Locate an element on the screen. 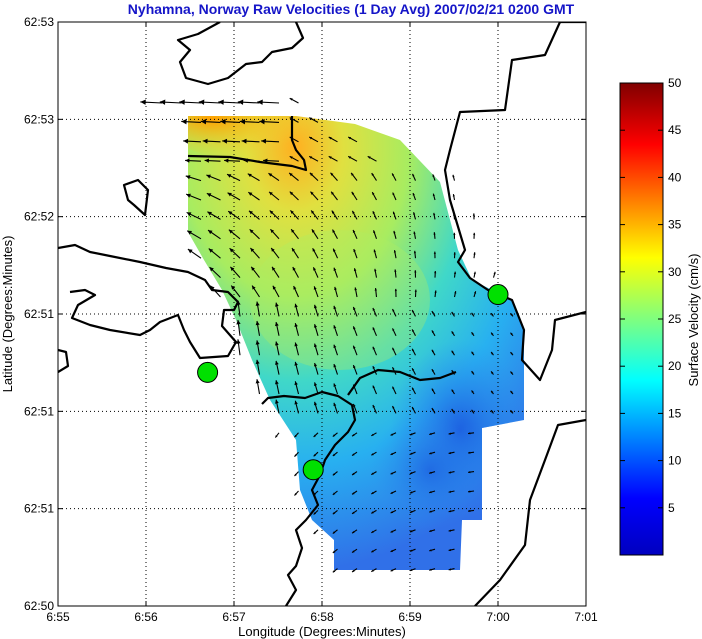  colorbar-tick-label: 50 is located at coordinates (675, 83).